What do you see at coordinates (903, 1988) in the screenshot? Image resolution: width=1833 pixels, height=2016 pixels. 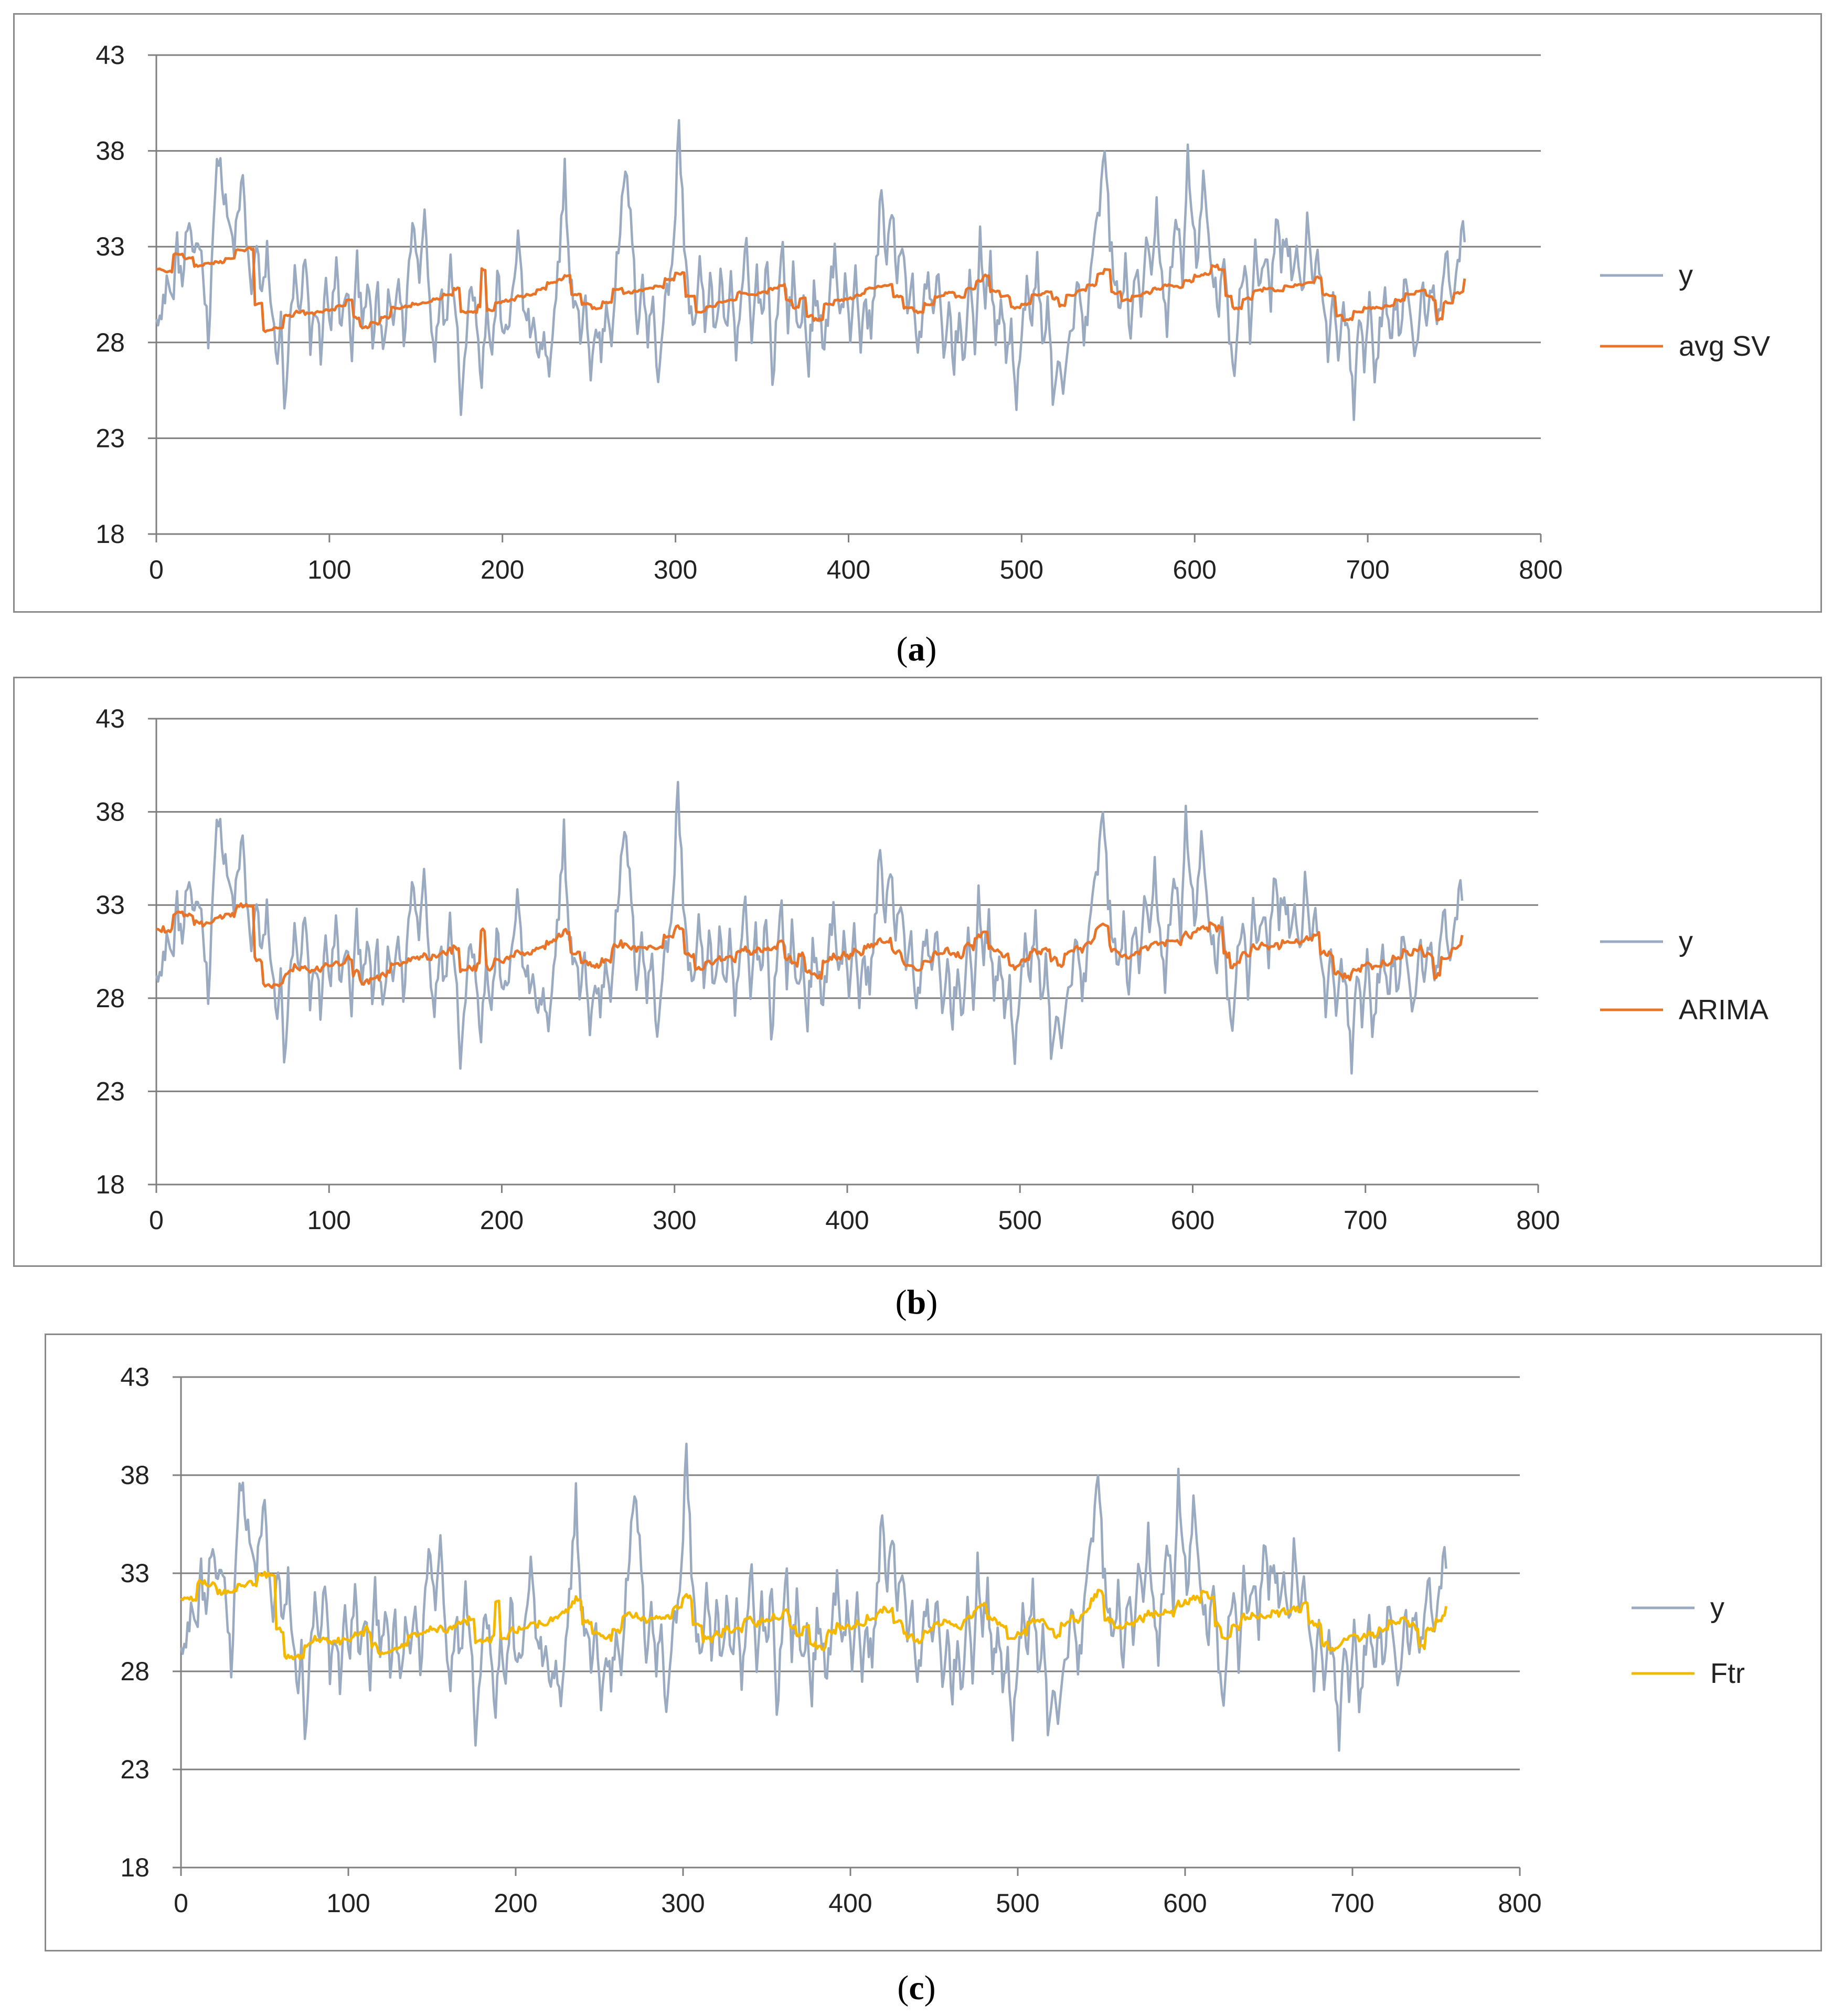 I see `caption-c-open: (` at bounding box center [903, 1988].